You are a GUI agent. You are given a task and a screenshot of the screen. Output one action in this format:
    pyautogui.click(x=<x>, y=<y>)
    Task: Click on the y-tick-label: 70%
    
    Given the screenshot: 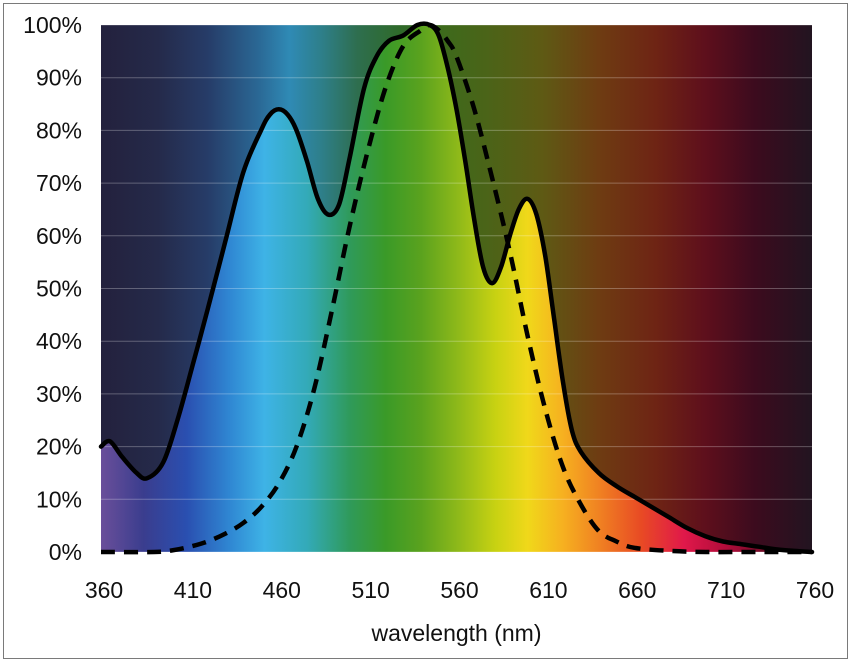 What is the action you would take?
    pyautogui.click(x=59, y=183)
    